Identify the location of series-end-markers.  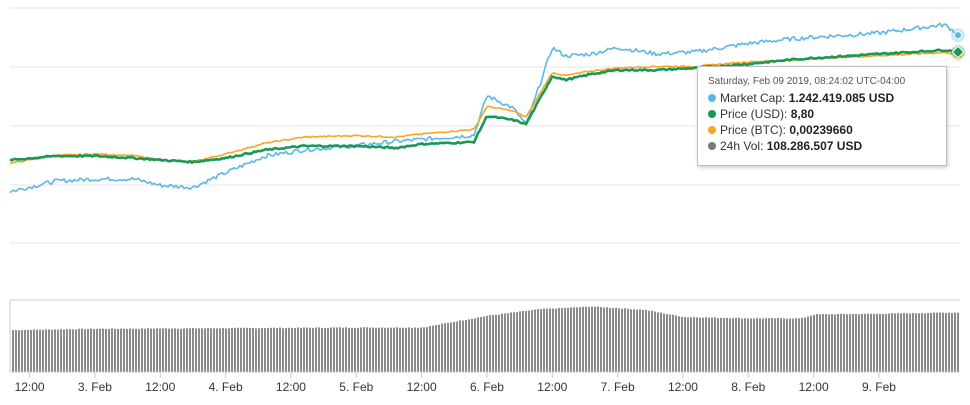
(958, 45).